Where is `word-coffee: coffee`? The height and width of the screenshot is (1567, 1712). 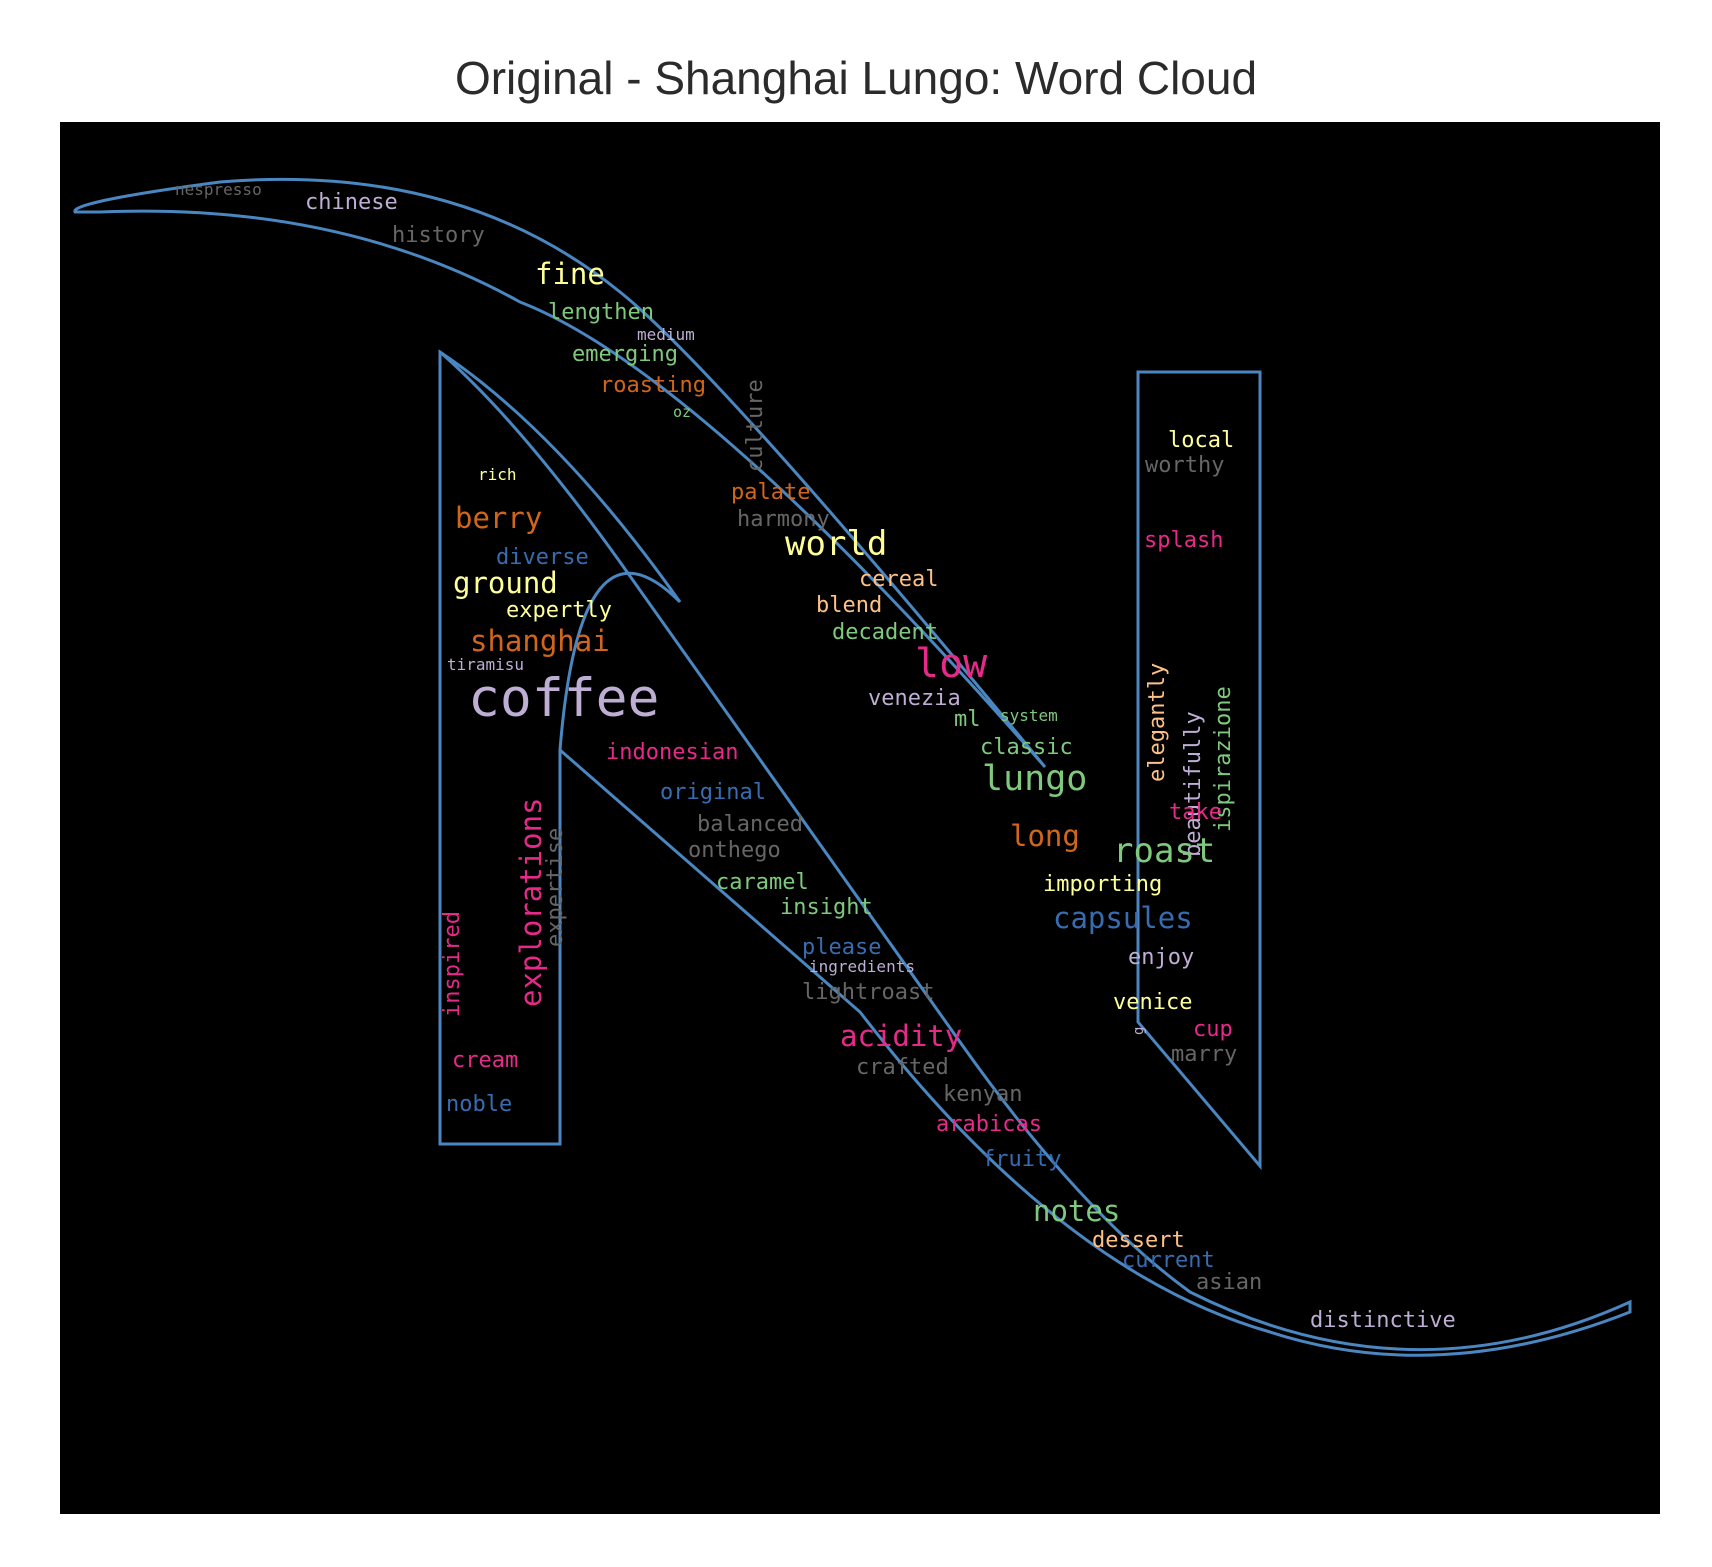
word-coffee: coffee is located at coordinates (564, 698).